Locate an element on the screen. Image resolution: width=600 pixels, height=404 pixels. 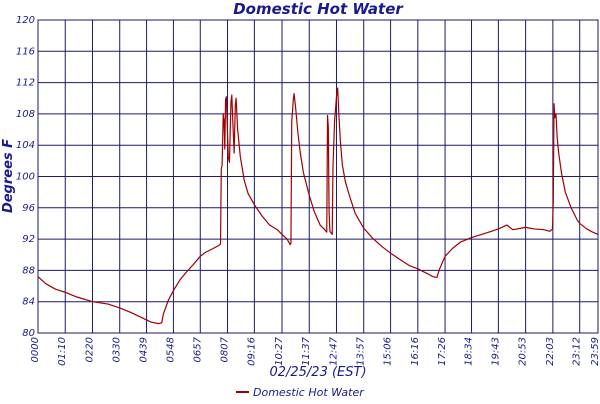
y-tick-label: 108 is located at coordinates (25, 114).